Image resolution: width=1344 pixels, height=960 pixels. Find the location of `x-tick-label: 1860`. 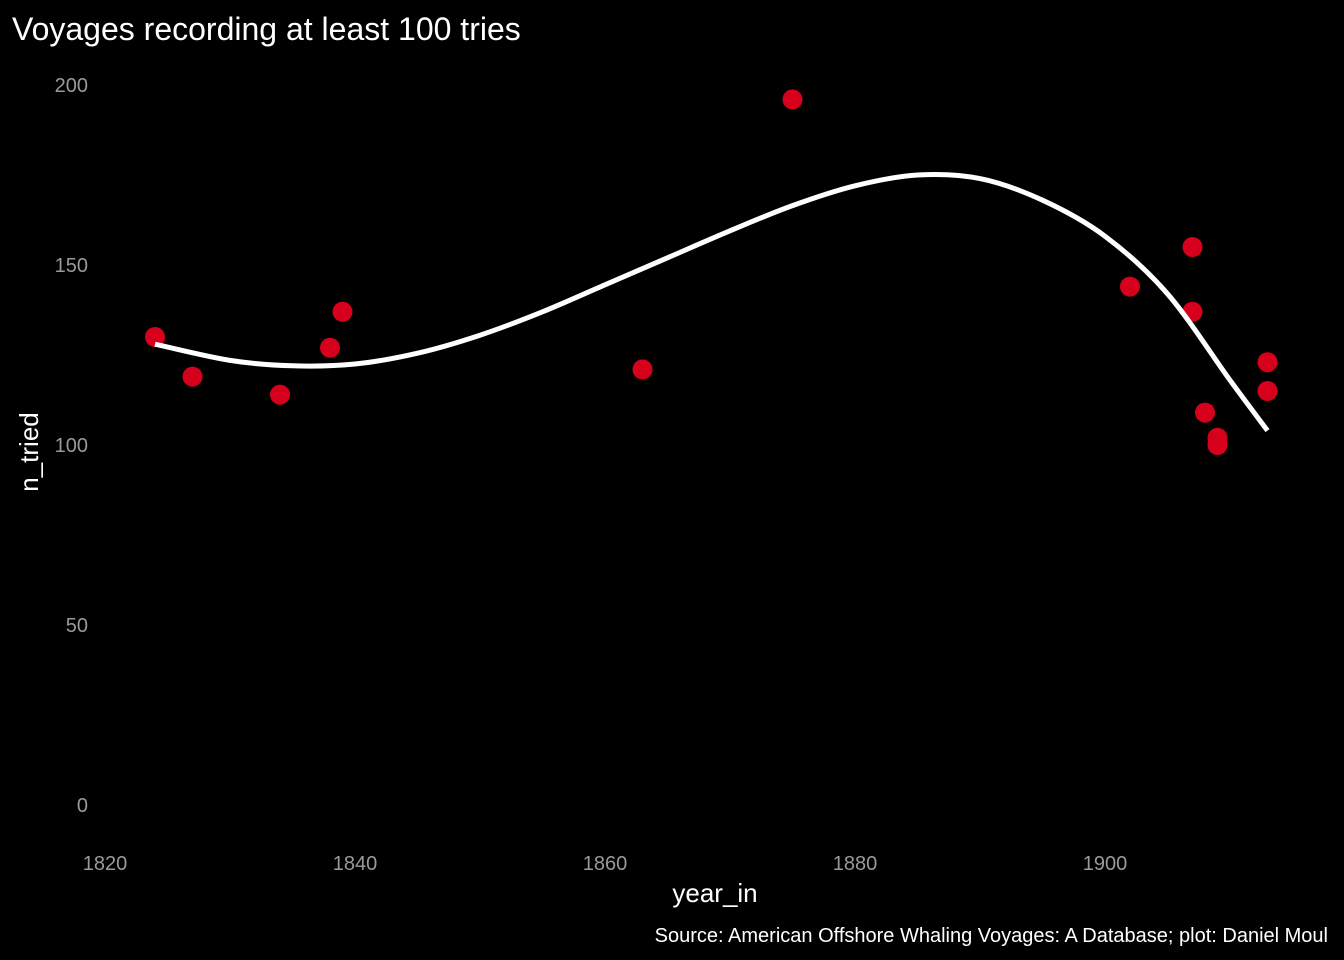

x-tick-label: 1860 is located at coordinates (605, 864).